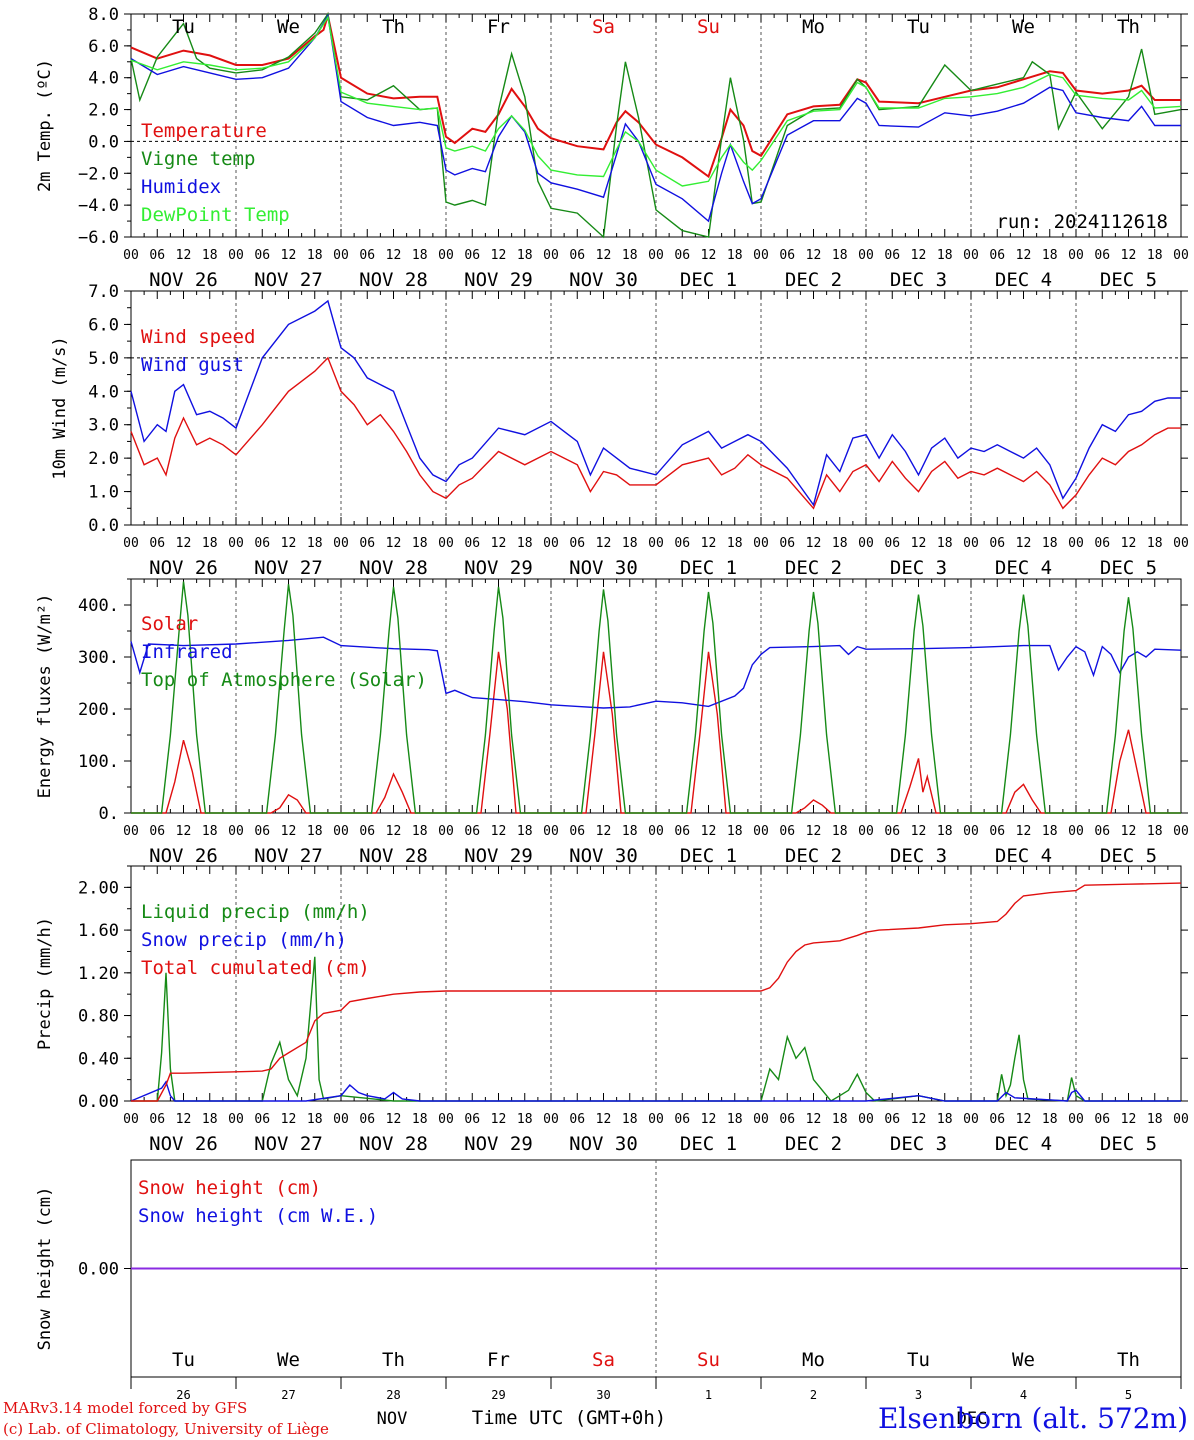 Image resolution: width=1194 pixels, height=1440 pixels. Describe the element at coordinates (98, 174) in the screenshot. I see `y-tick-label: −2.0` at that location.